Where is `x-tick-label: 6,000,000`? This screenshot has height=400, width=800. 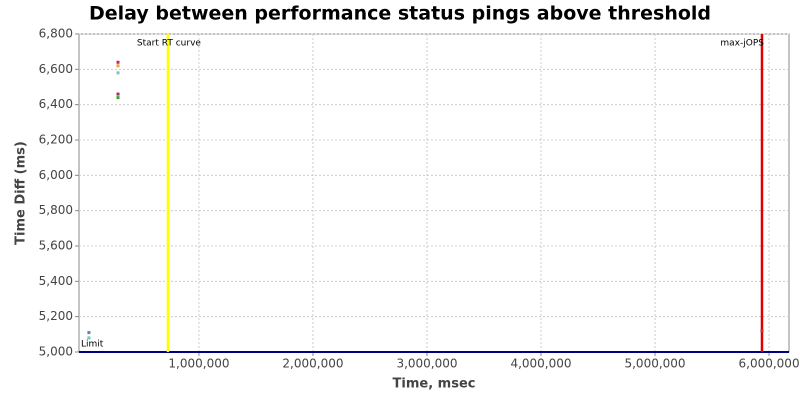 x-tick-label: 6,000,000 is located at coordinates (769, 364).